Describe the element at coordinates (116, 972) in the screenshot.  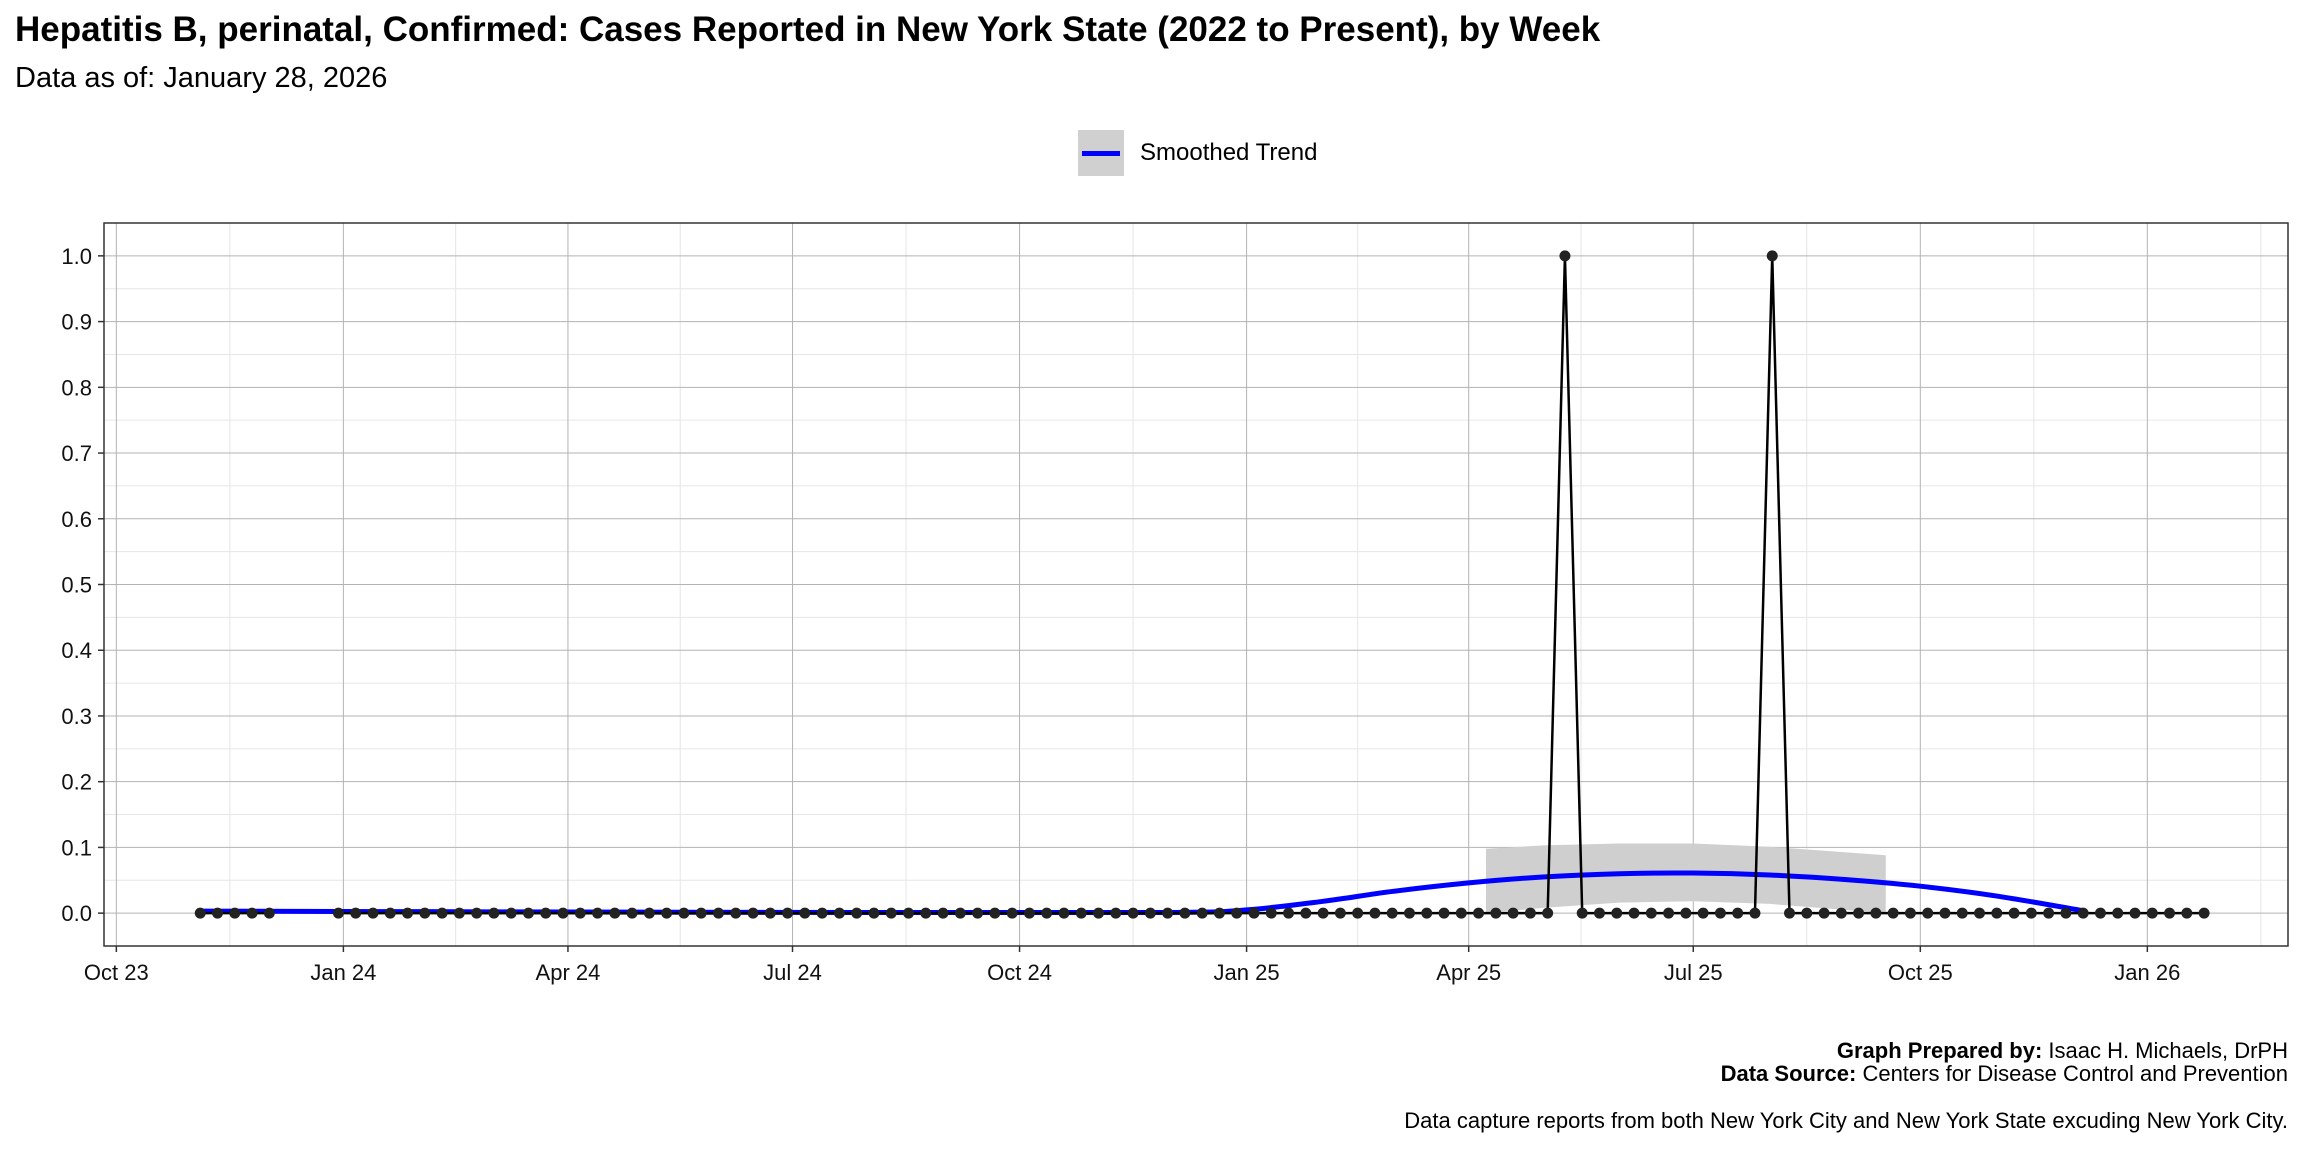
I see `x-tick-label: Oct 23` at that location.